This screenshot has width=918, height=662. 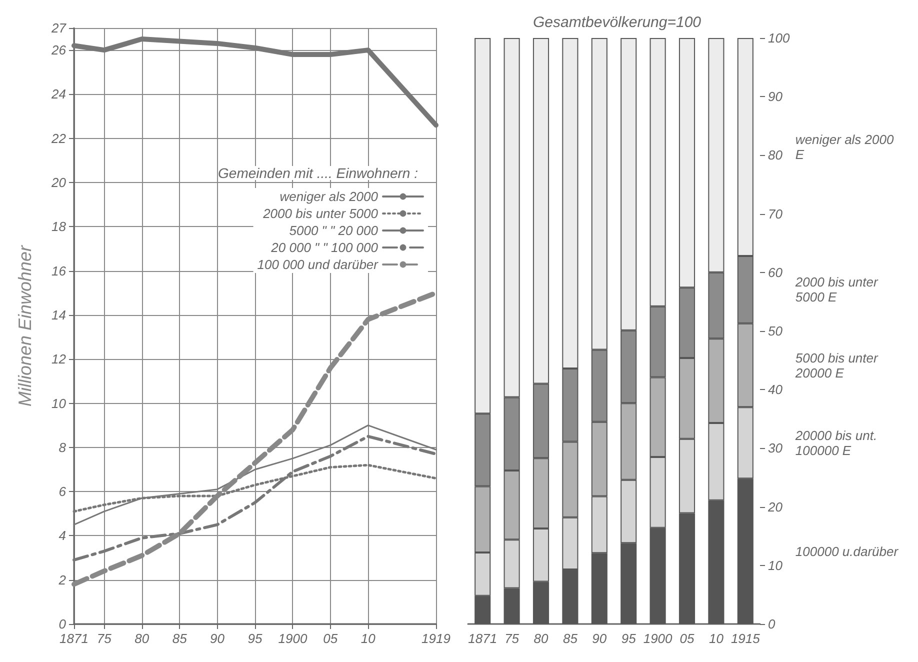 I want to click on text: 100000 u.darüber, so click(x=847, y=551).